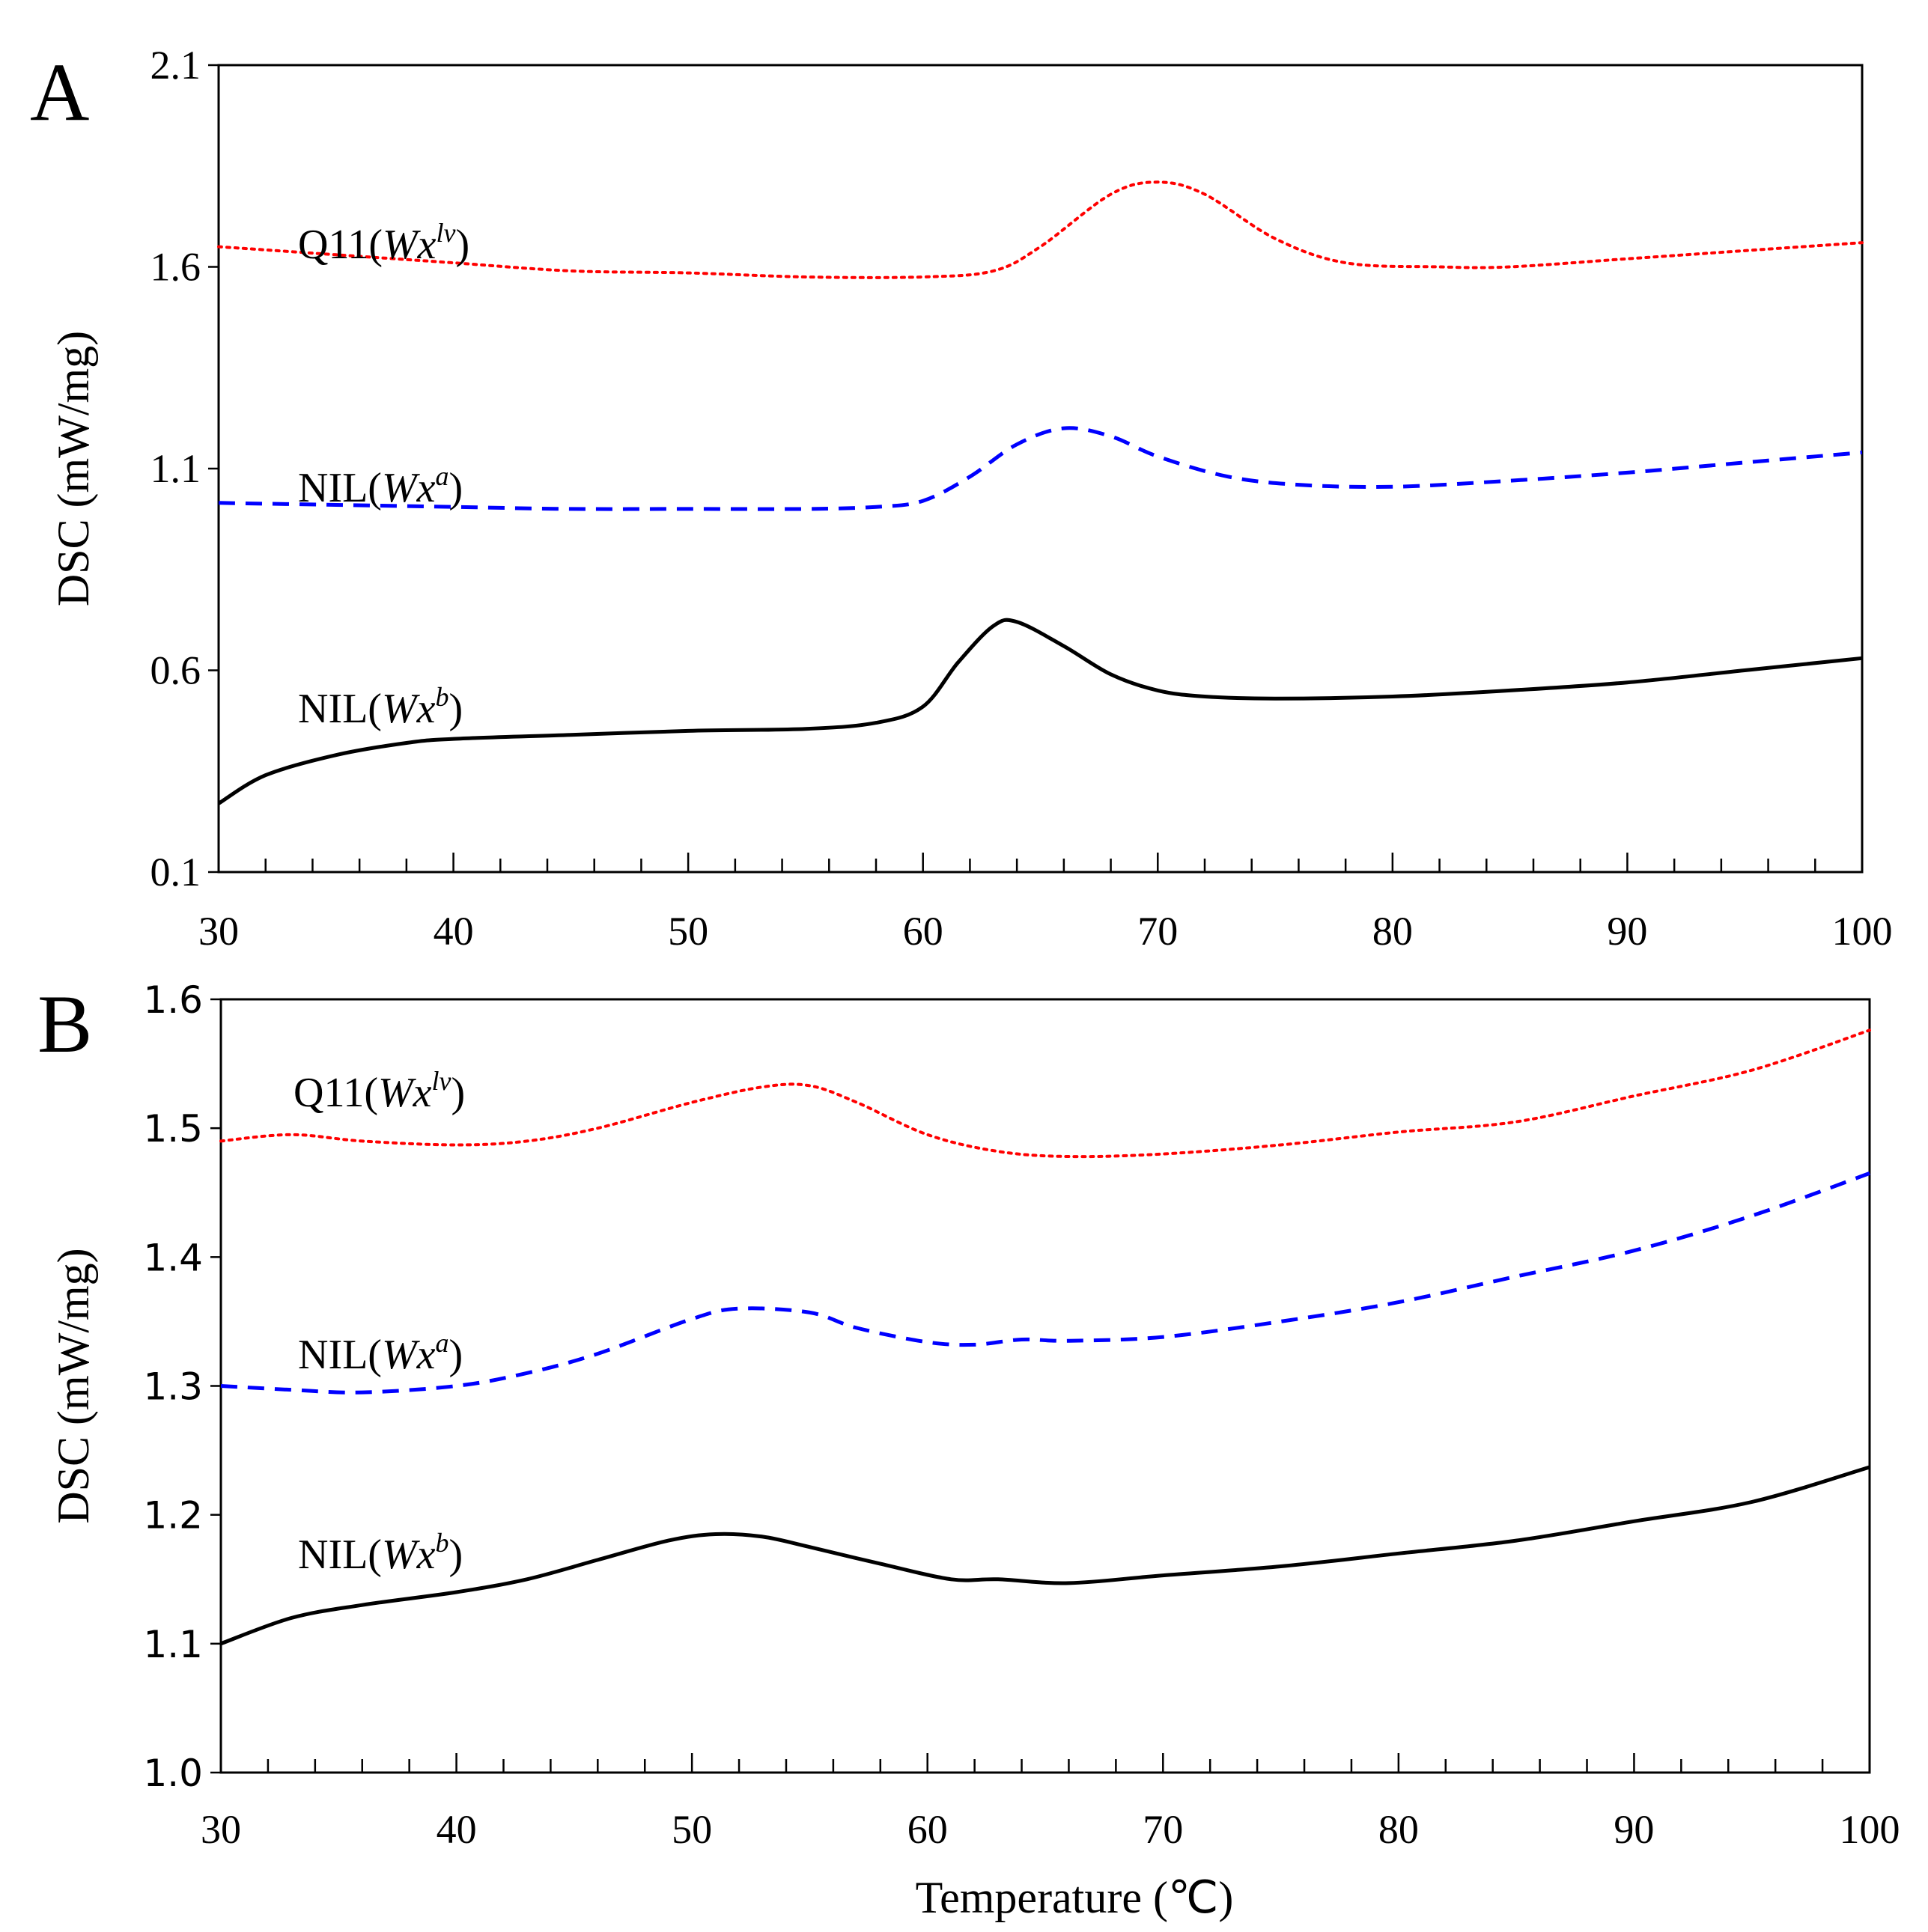  What do you see at coordinates (175, 872) in the screenshot?
I see `y-tick-label: 0.1` at bounding box center [175, 872].